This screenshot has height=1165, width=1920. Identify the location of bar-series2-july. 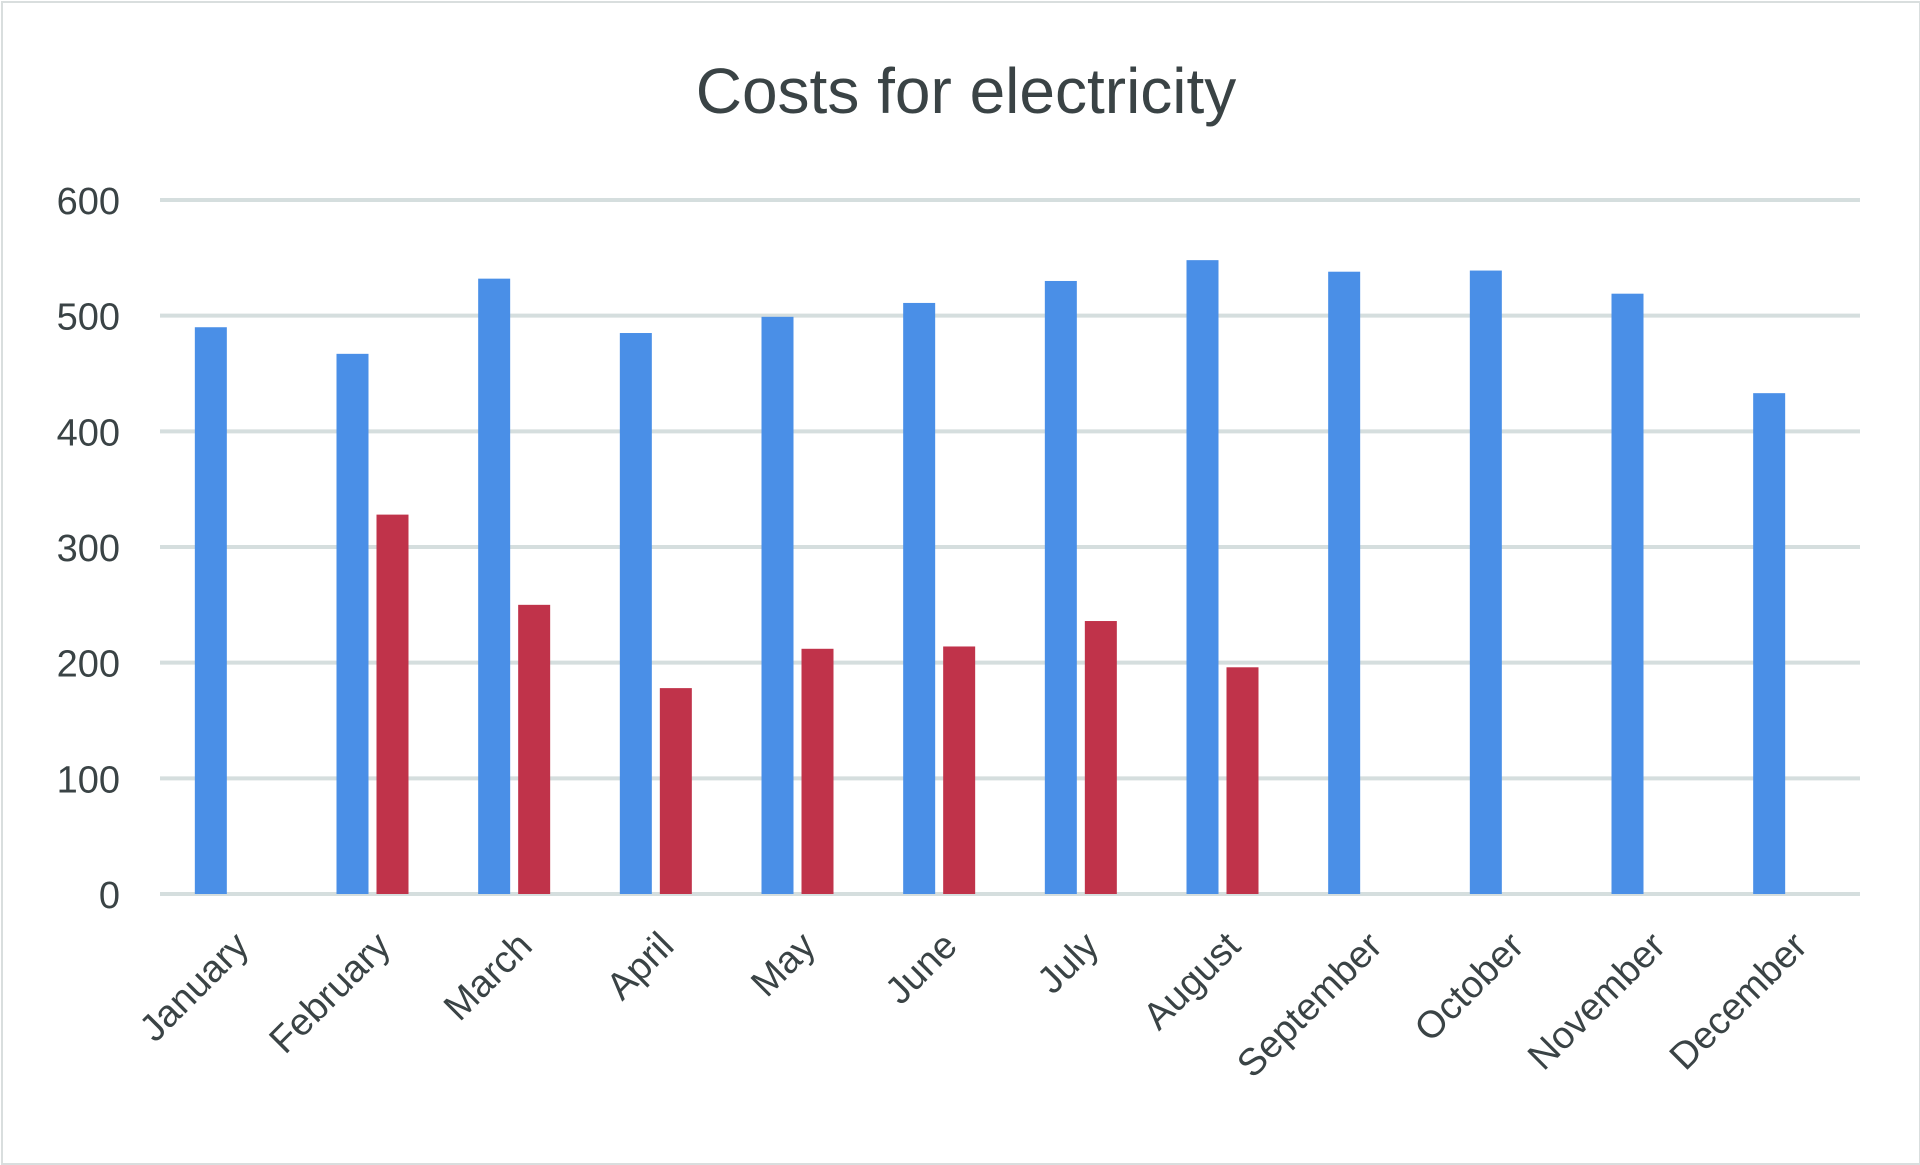
(1100, 757).